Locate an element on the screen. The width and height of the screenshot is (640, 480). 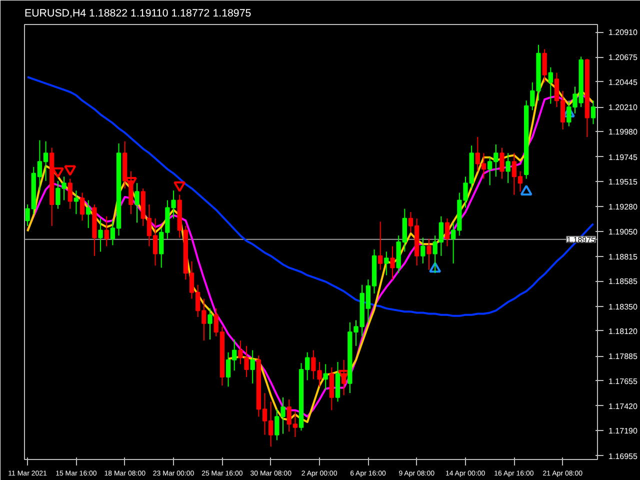
y-tick-label: 1.19050 is located at coordinates (623, 231).